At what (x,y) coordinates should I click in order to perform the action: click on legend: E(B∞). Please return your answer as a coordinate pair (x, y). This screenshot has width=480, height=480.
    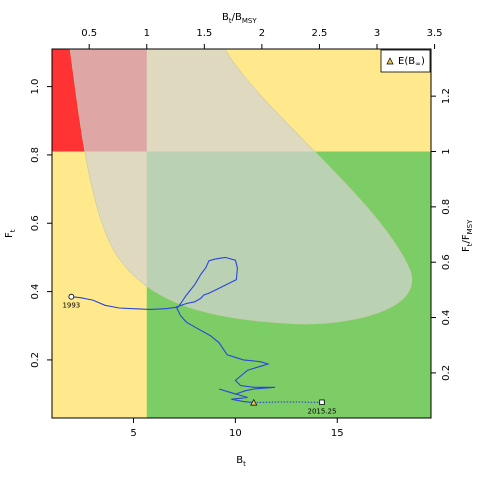
    Looking at the image, I should click on (405, 61).